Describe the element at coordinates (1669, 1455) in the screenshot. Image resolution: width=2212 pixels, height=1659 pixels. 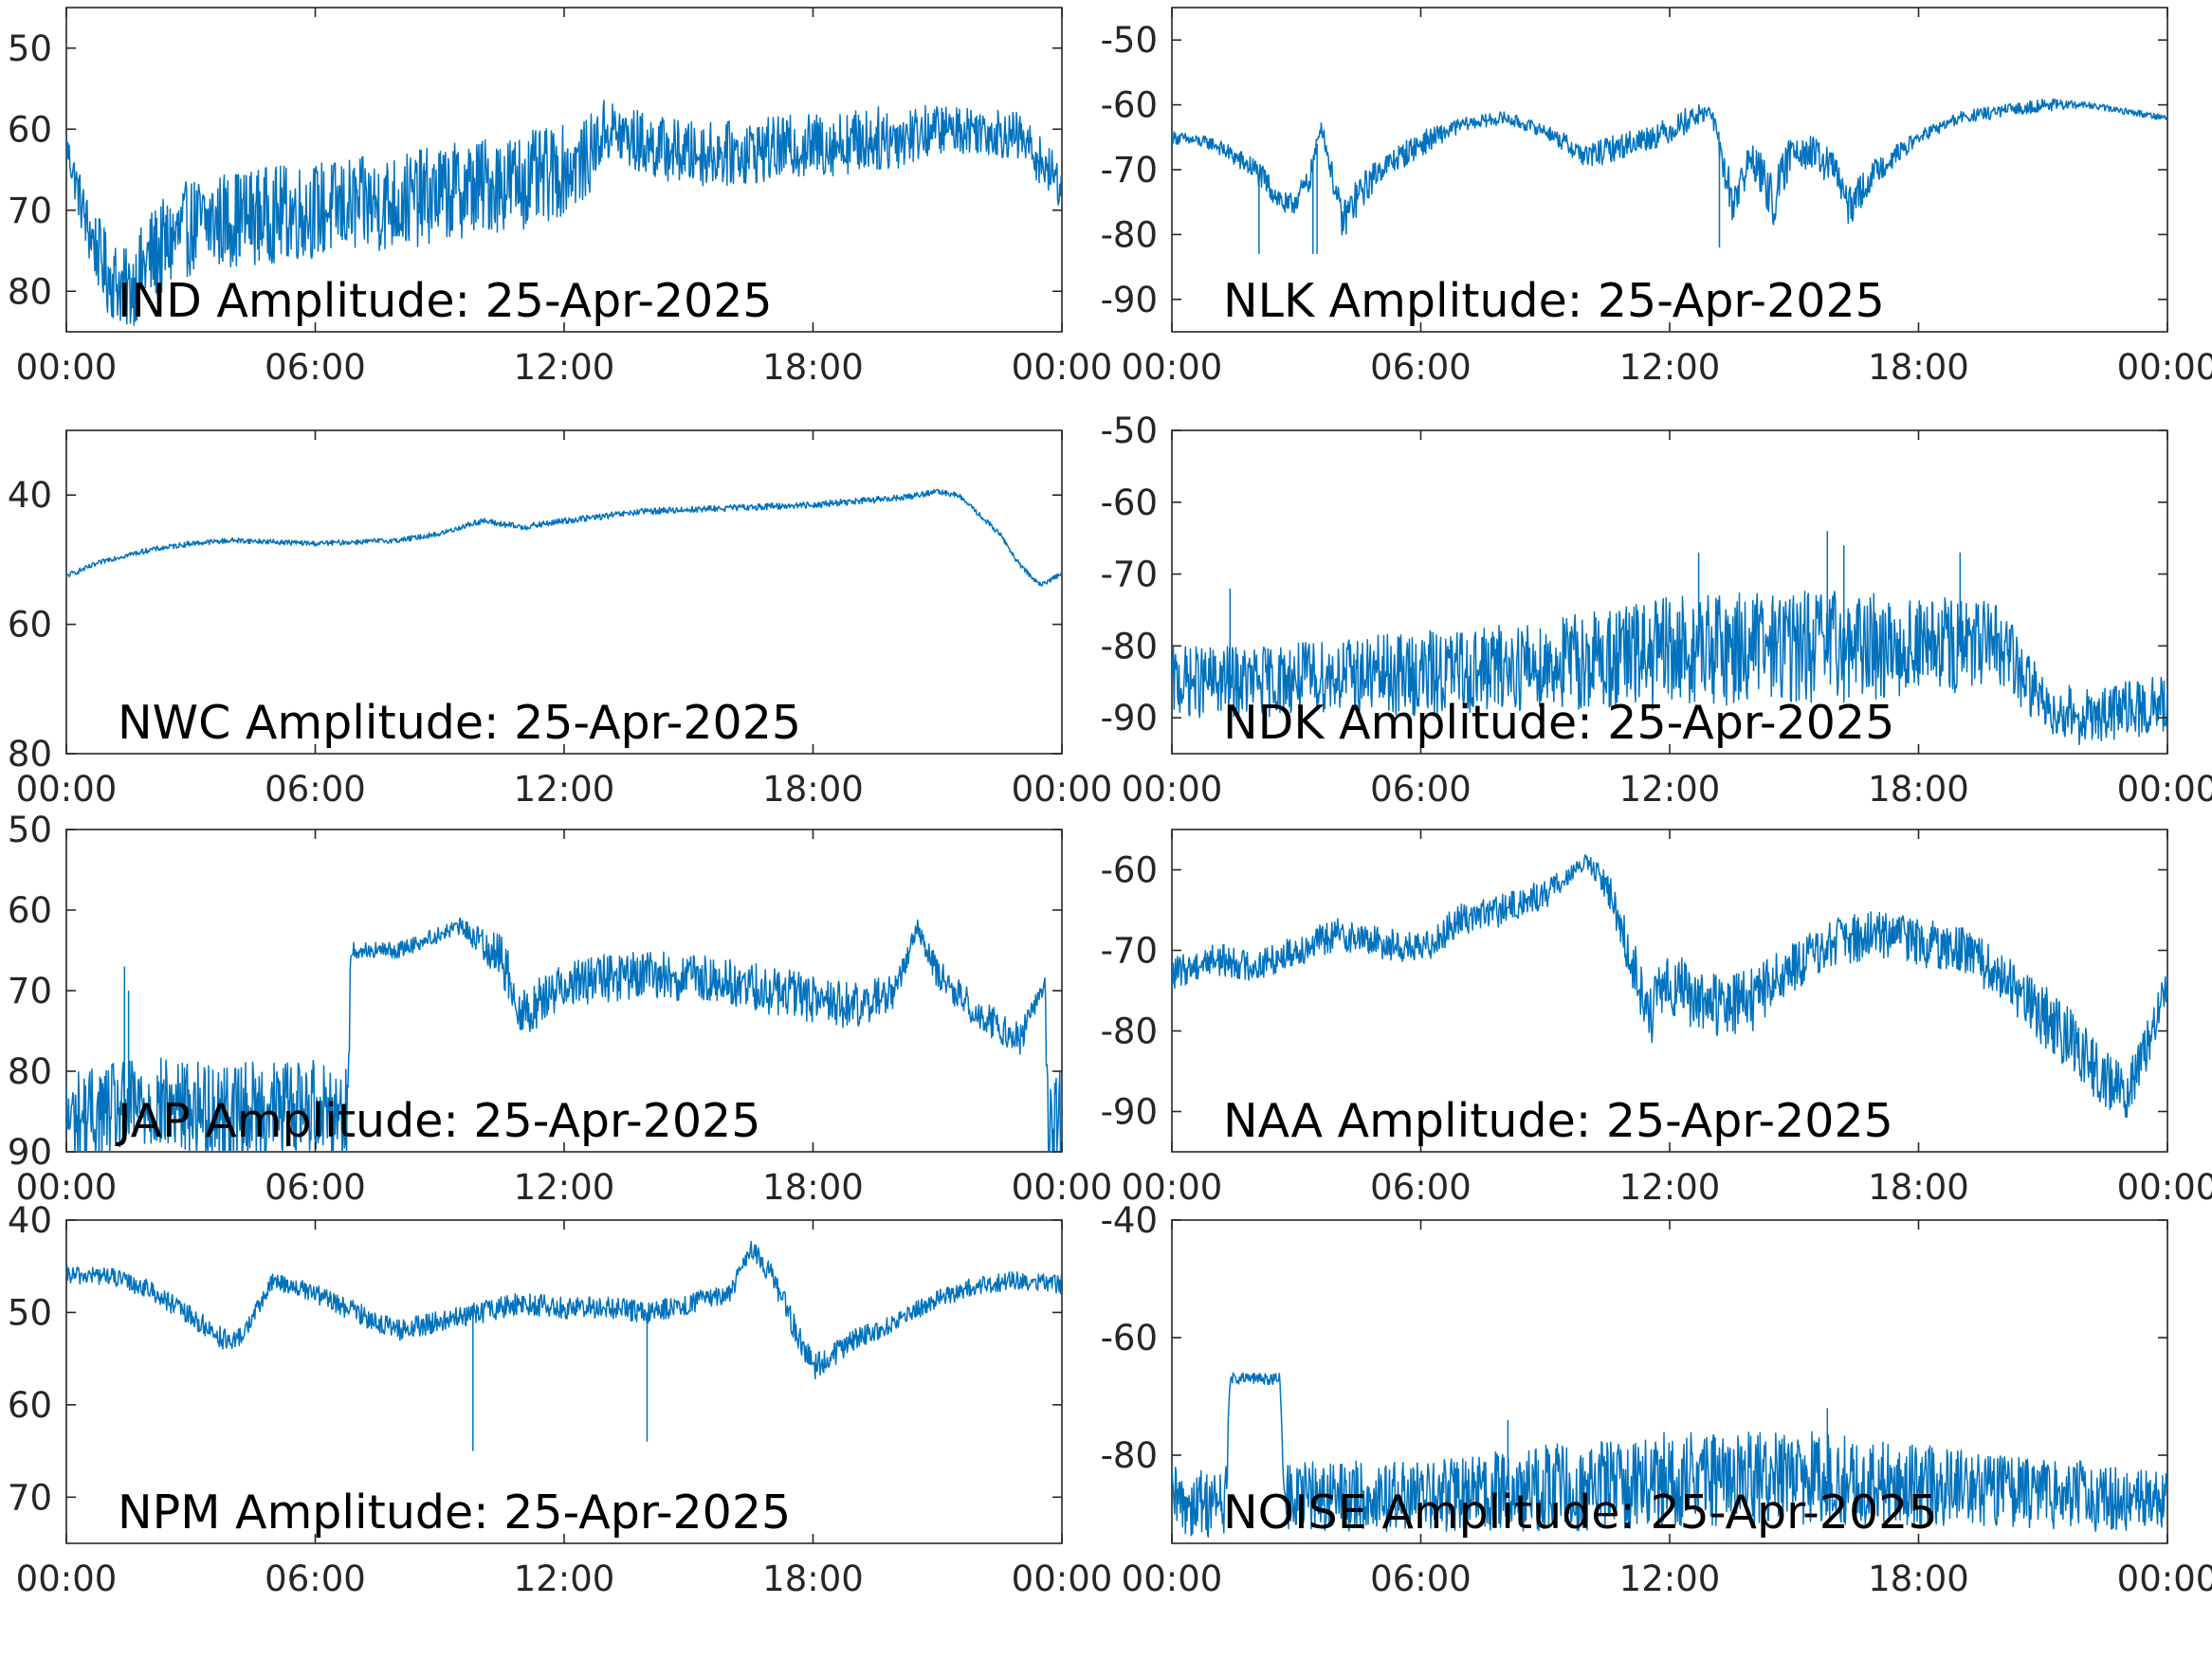
I see `panel-8-series-line` at that location.